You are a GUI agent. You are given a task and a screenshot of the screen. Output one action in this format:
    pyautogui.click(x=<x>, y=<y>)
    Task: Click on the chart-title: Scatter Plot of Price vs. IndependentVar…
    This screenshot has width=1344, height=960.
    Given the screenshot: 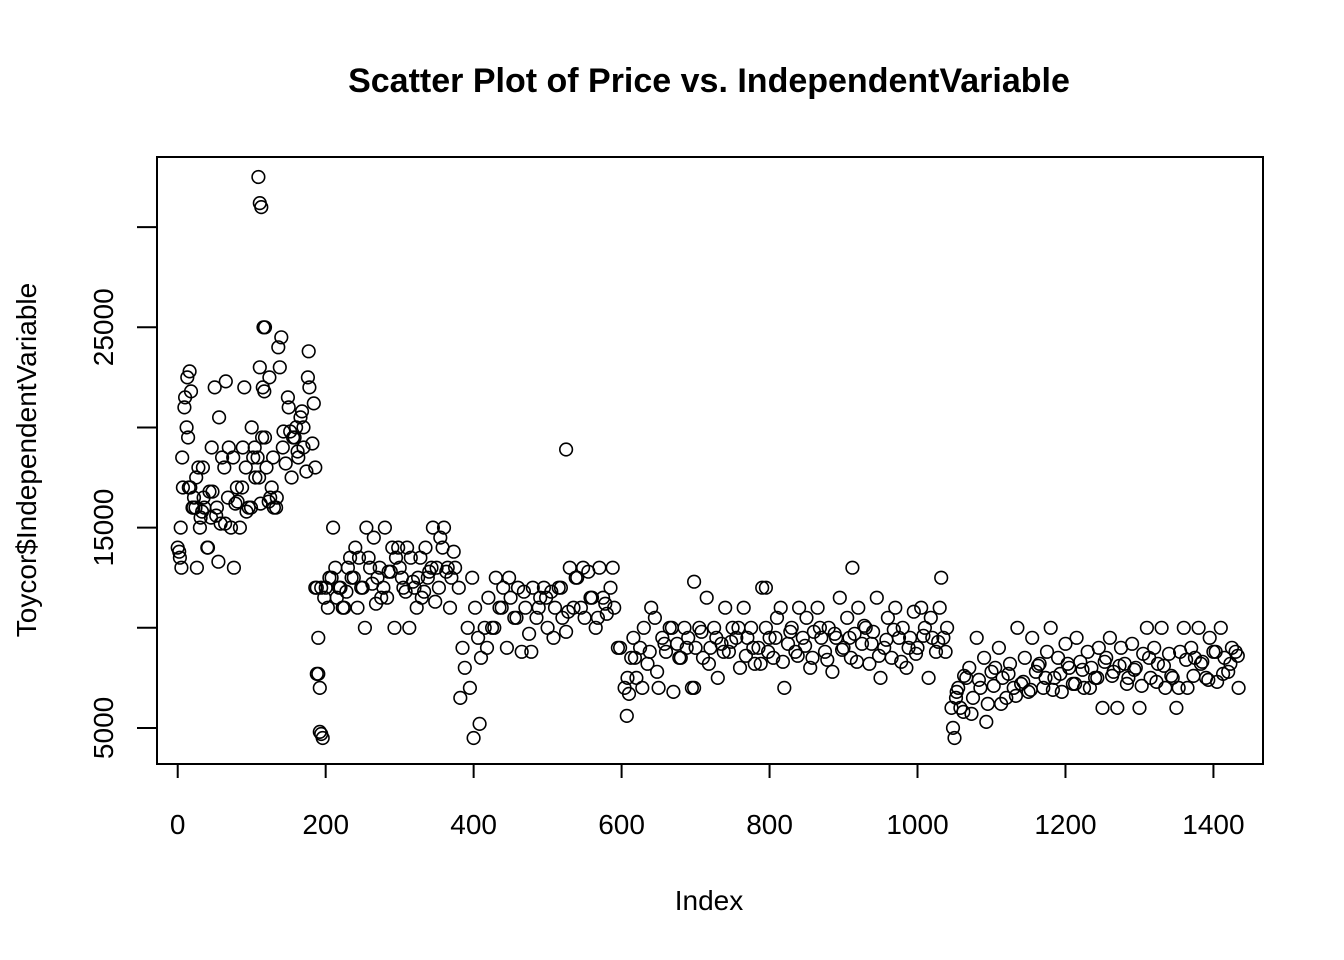 What is the action you would take?
    pyautogui.click(x=709, y=81)
    